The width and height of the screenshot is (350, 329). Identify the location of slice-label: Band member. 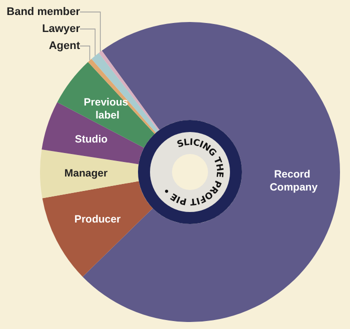
(43, 12).